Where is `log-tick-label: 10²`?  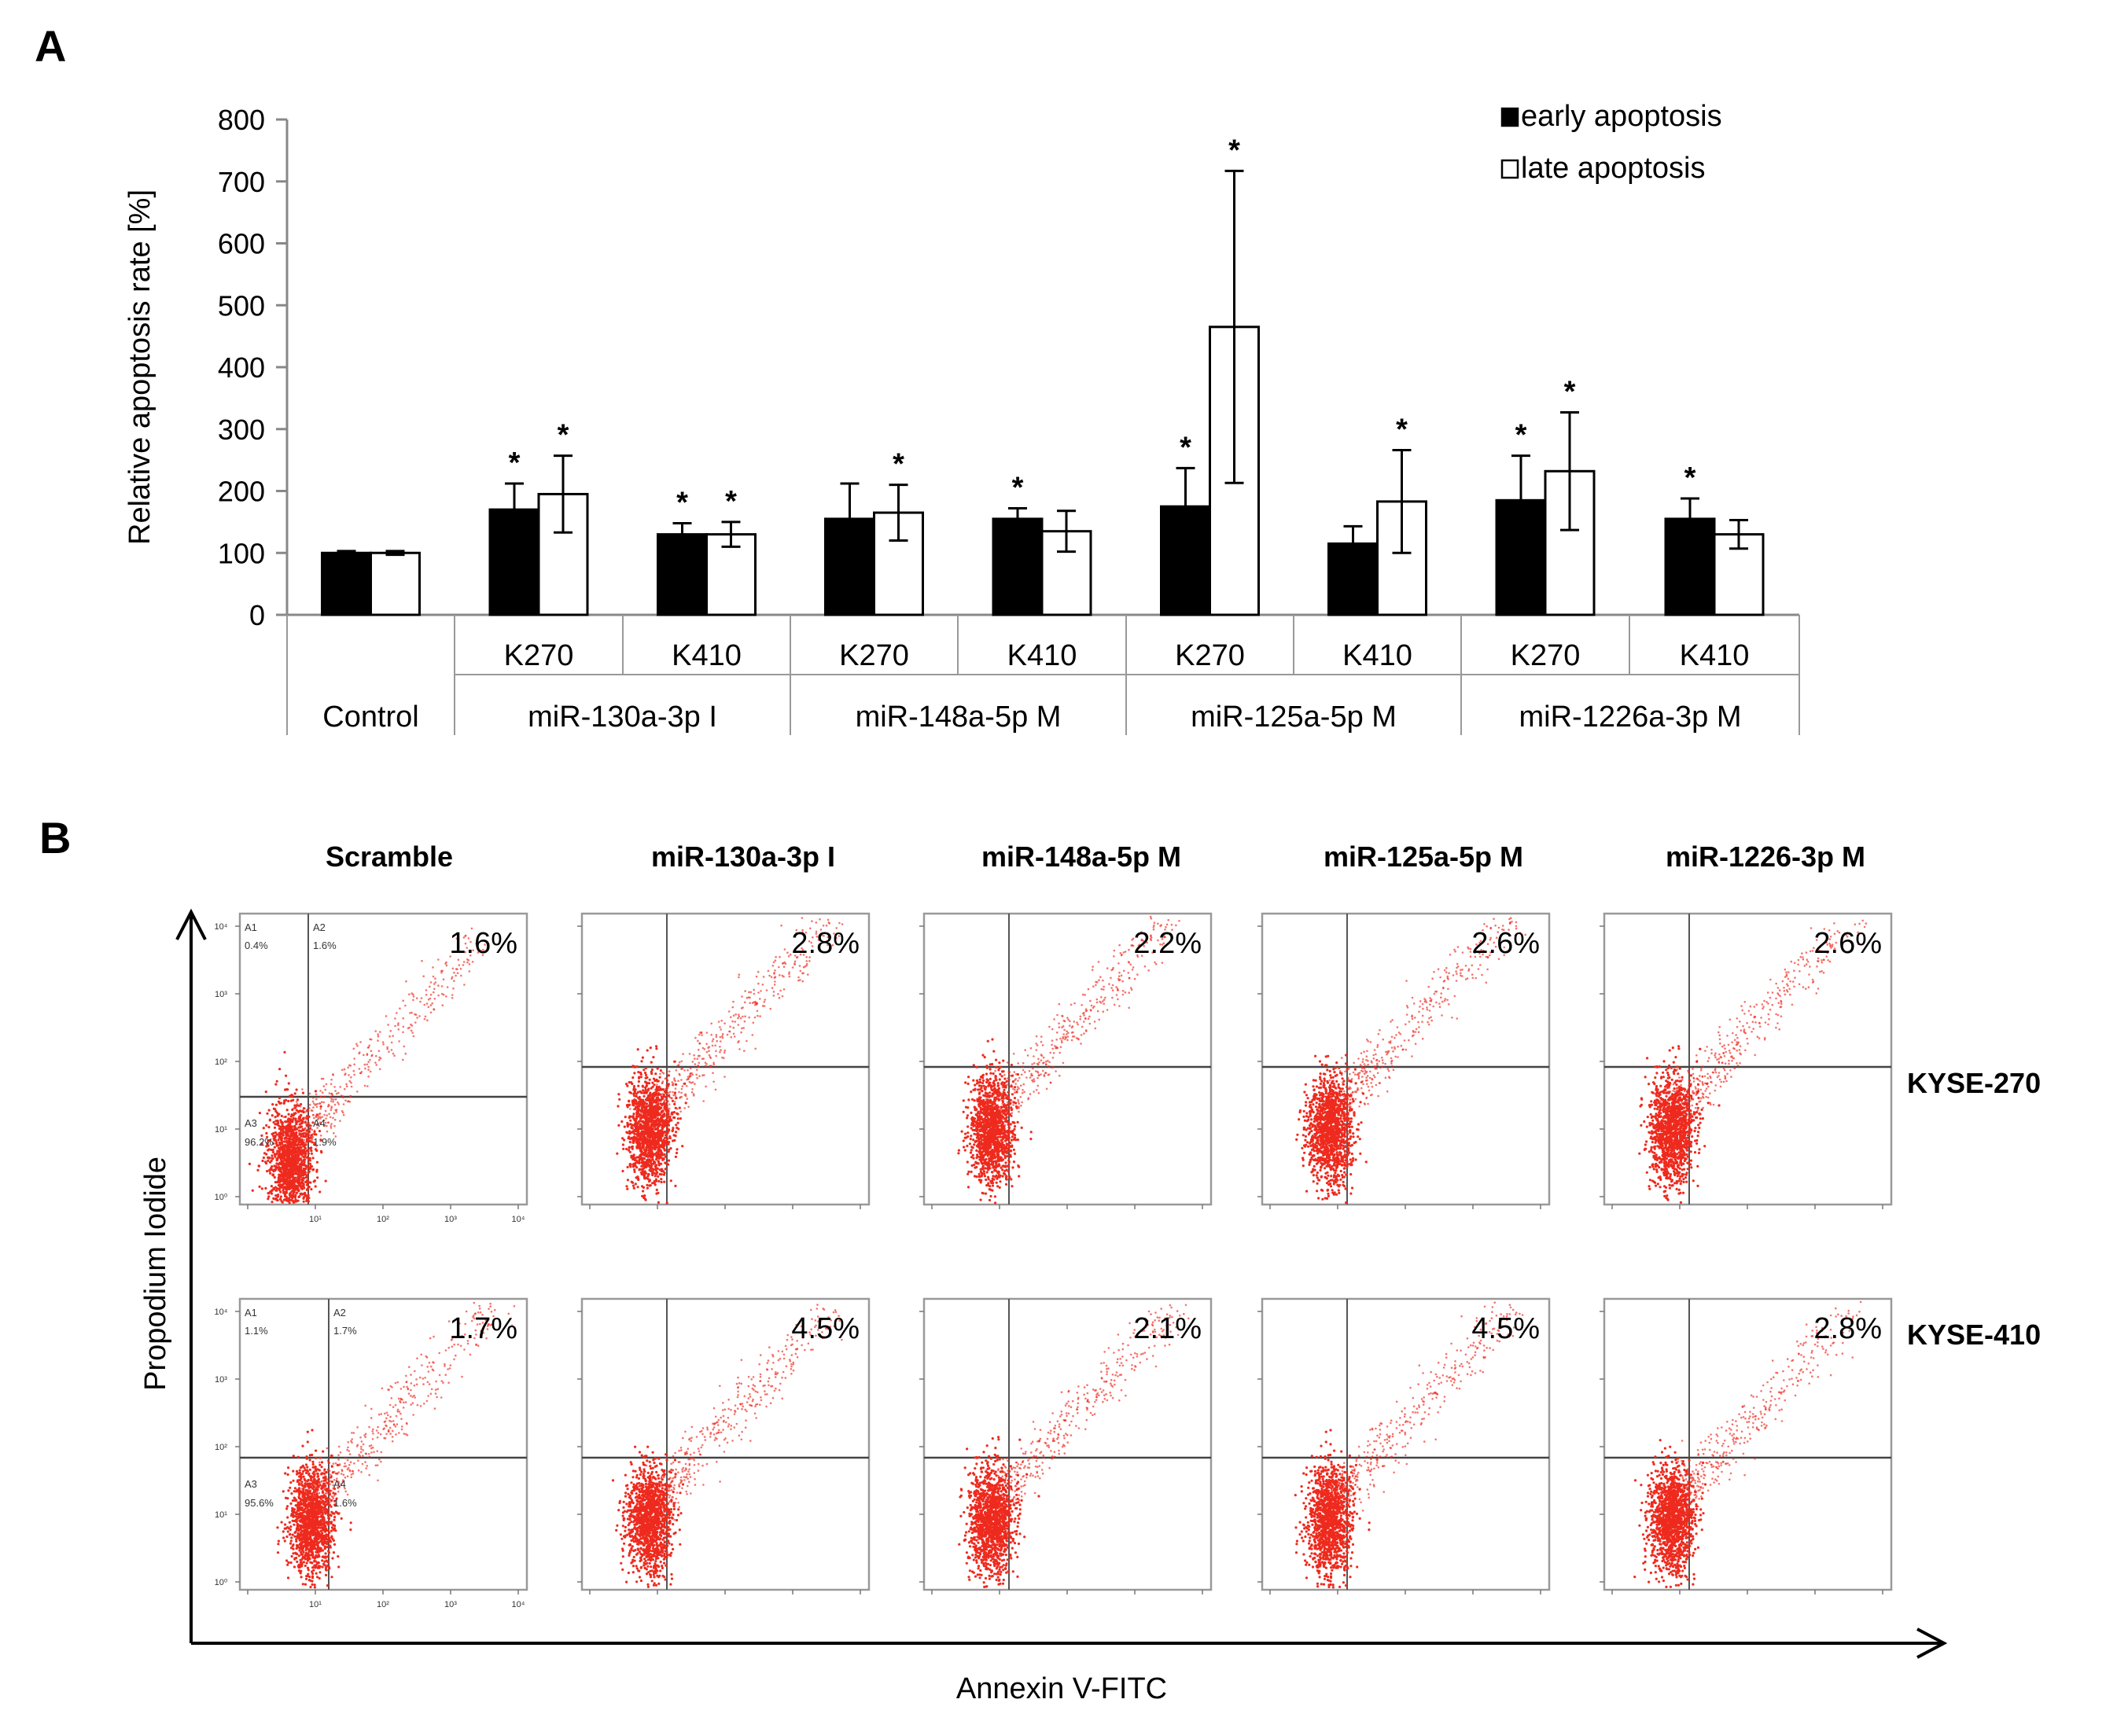
log-tick-label: 10² is located at coordinates (383, 1219).